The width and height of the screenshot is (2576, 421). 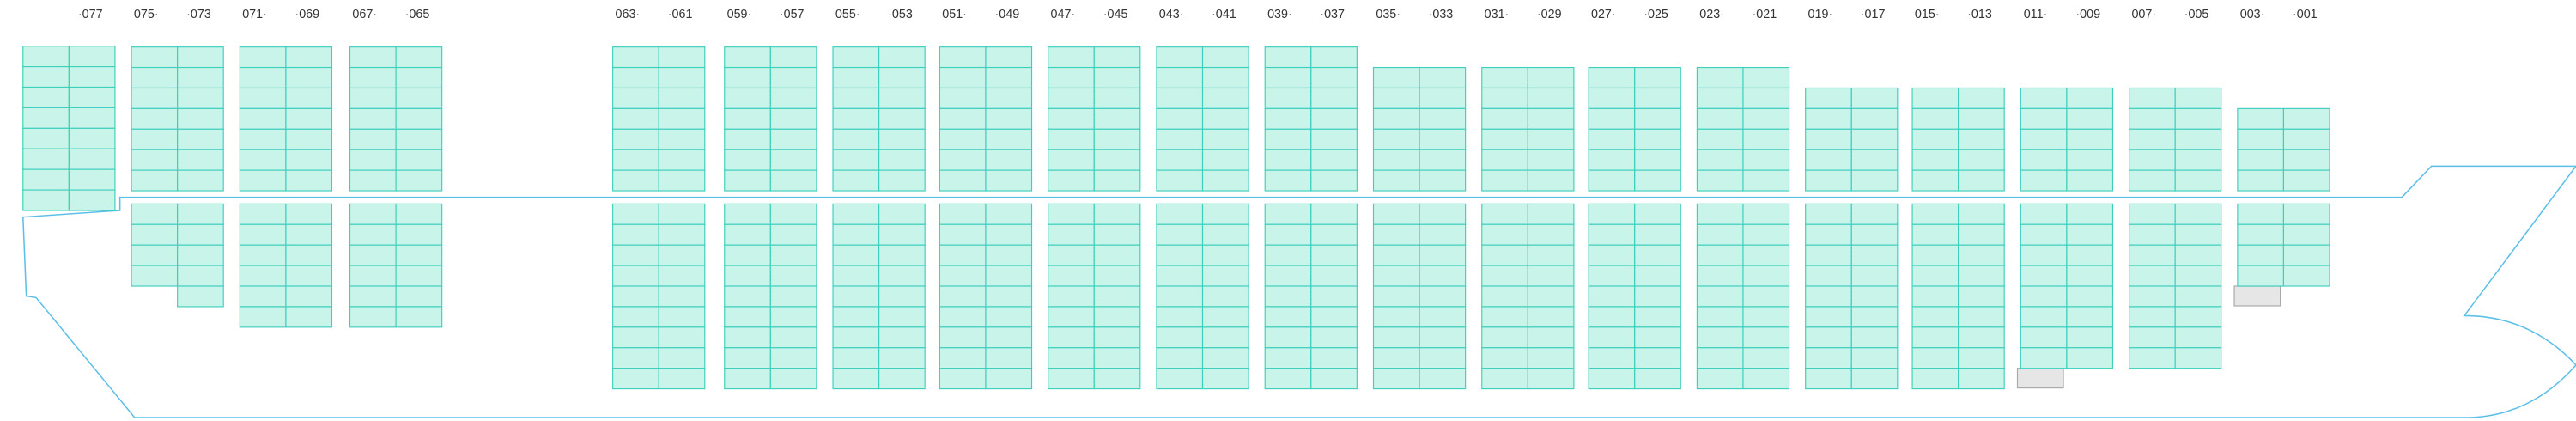 What do you see at coordinates (1656, 15) in the screenshot?
I see `bay-label: ·025` at bounding box center [1656, 15].